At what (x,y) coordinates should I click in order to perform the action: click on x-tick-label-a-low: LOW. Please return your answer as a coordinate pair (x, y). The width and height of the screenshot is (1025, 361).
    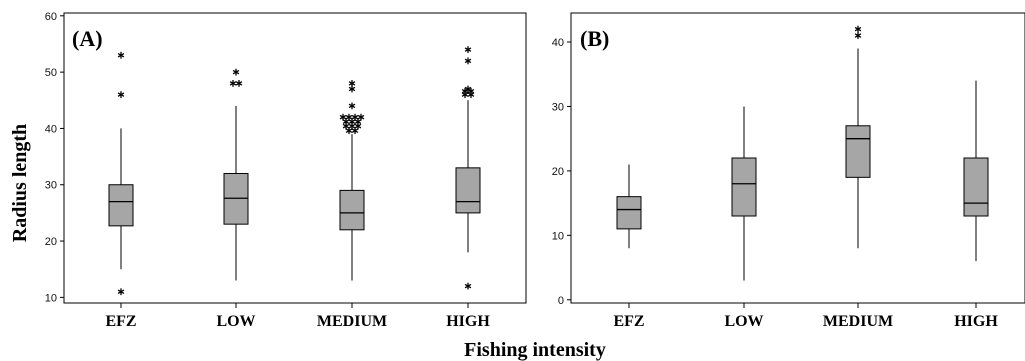
    Looking at the image, I should click on (235, 321).